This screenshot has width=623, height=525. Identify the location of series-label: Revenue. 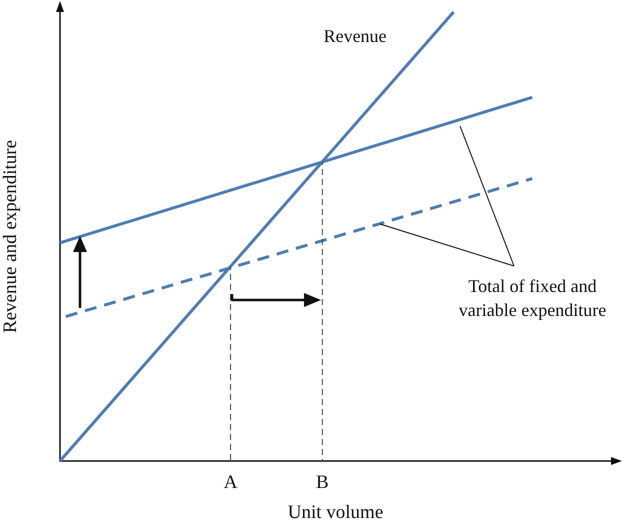
(355, 36).